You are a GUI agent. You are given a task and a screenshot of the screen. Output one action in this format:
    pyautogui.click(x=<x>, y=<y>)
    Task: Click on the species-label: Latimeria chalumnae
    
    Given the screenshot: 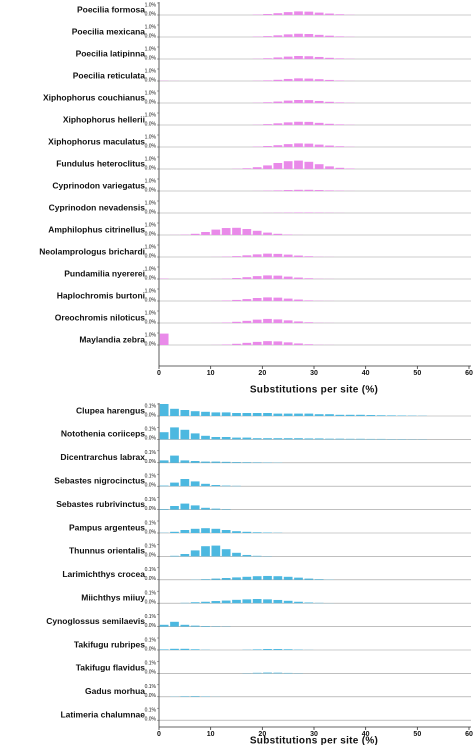 What is the action you would take?
    pyautogui.click(x=102, y=714)
    